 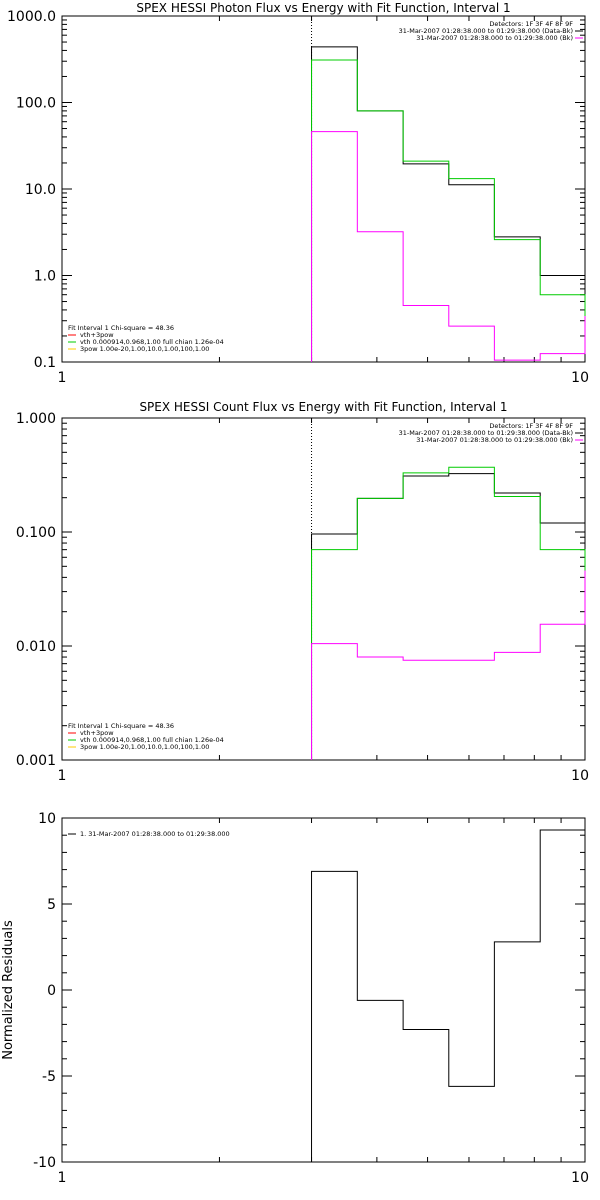 What do you see at coordinates (51, 991) in the screenshot?
I see `y-tick-label: 0` at bounding box center [51, 991].